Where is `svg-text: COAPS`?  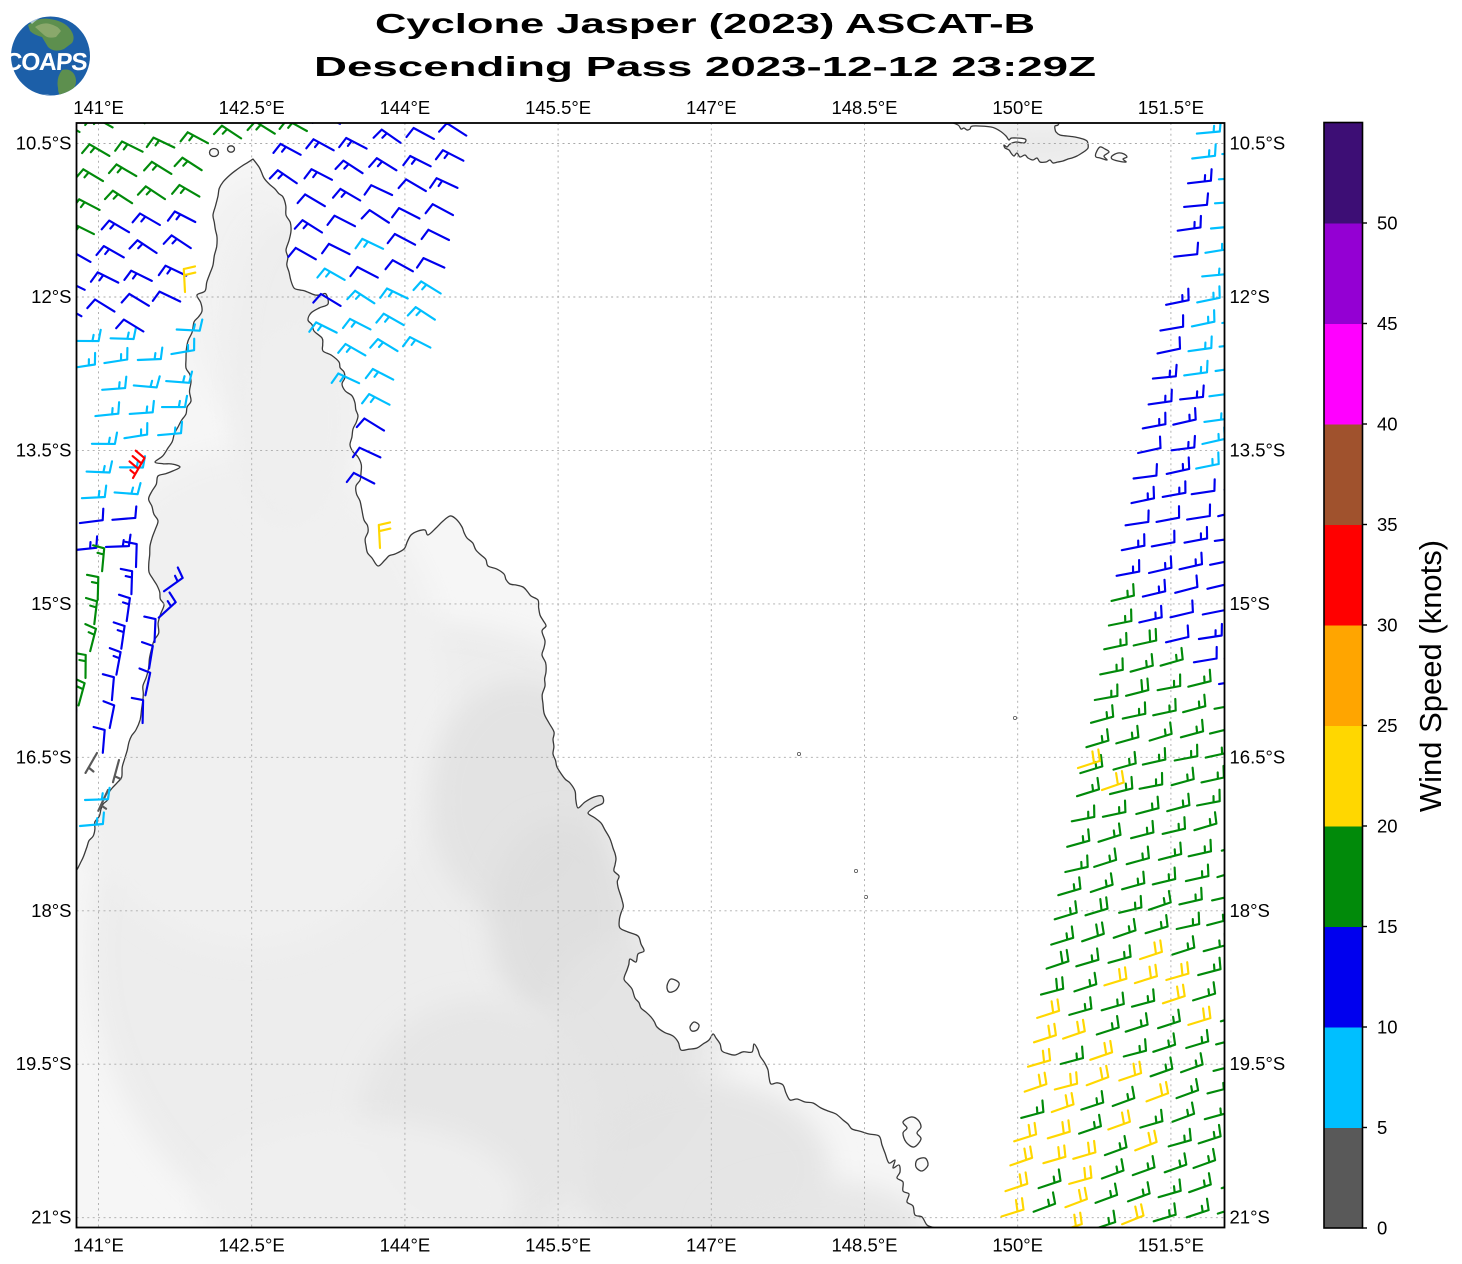
svg-text: COAPS is located at coordinates (46, 62).